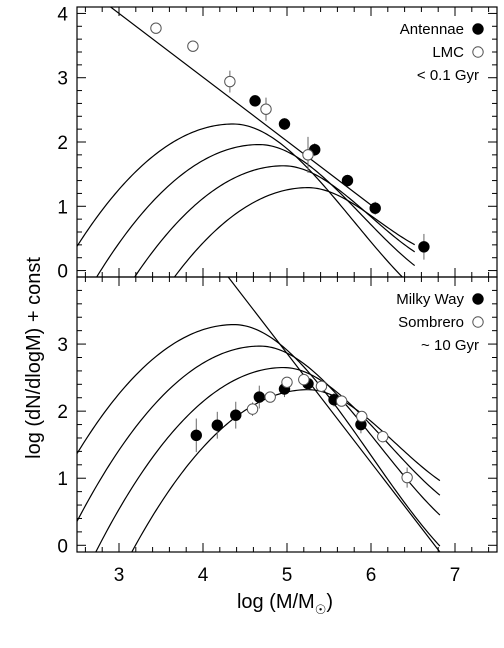  Describe the element at coordinates (62, 14) in the screenshot. I see `y-tick-label: 4` at that location.